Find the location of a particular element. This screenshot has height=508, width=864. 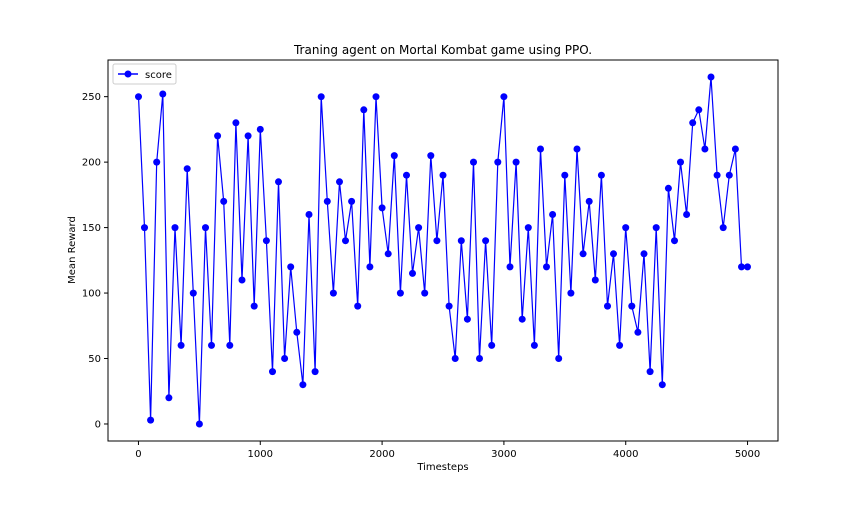

x-axis: 0 1000 2000 3000 4000 5000 is located at coordinates (447, 450).